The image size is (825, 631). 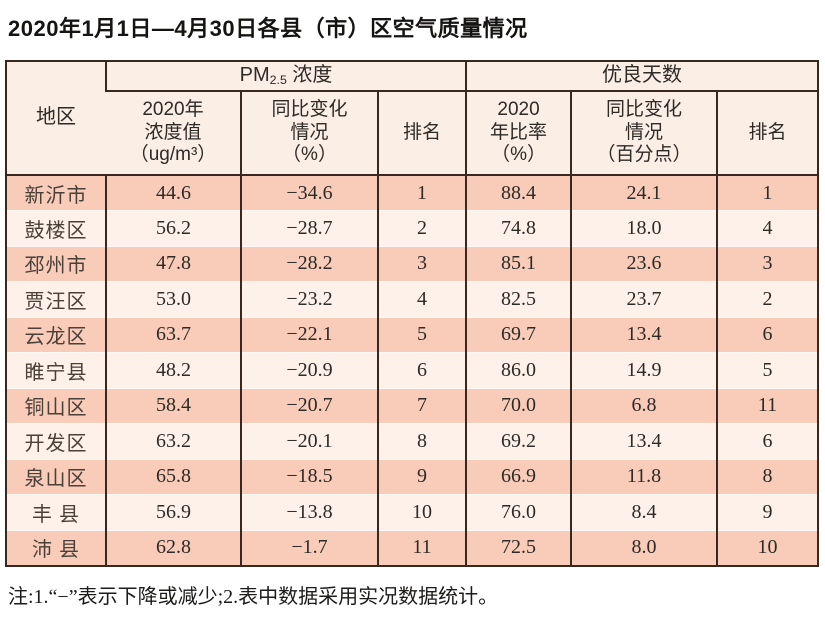 What do you see at coordinates (309, 476) in the screenshot?
I see `pm-change-cell: −18.5` at bounding box center [309, 476].